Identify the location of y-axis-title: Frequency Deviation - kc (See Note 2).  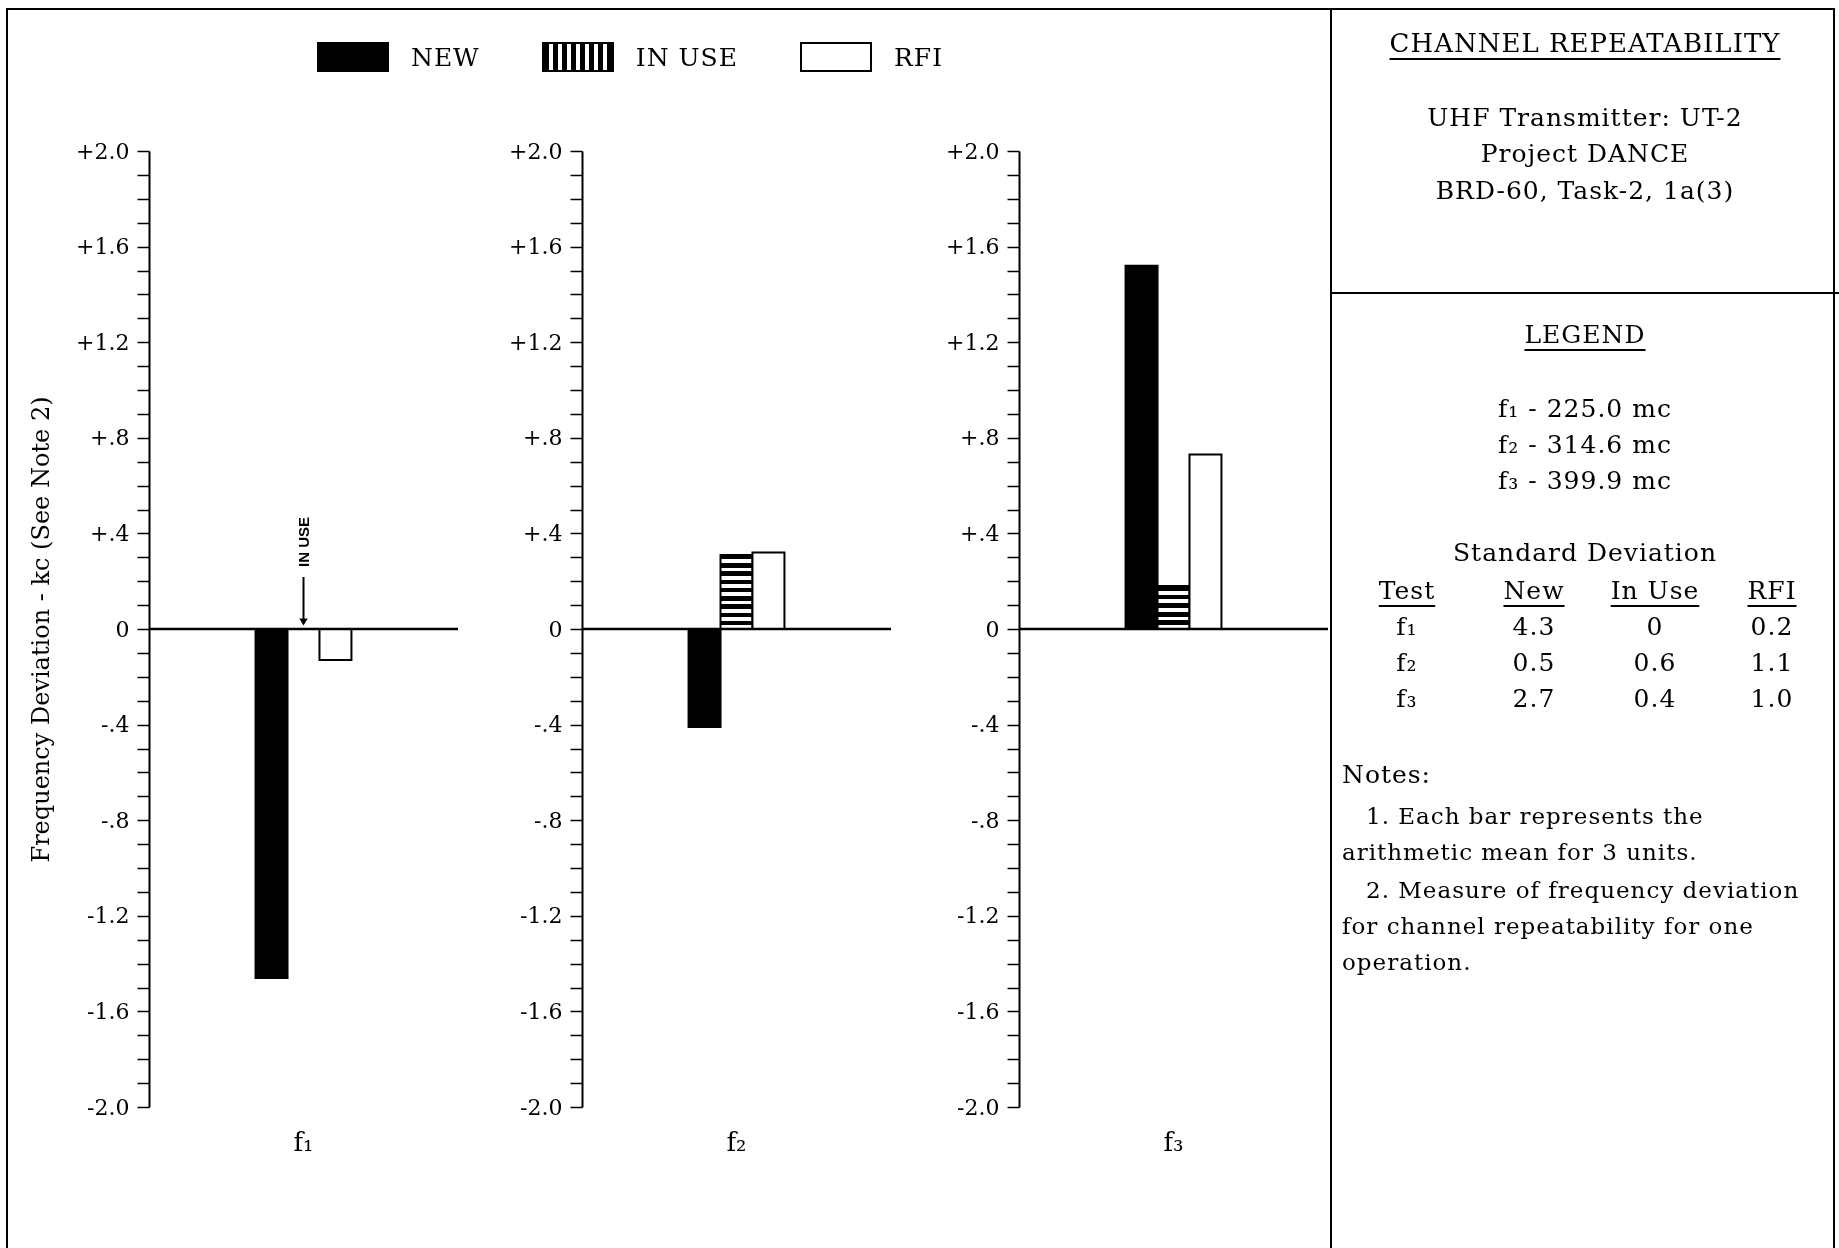
(40, 629).